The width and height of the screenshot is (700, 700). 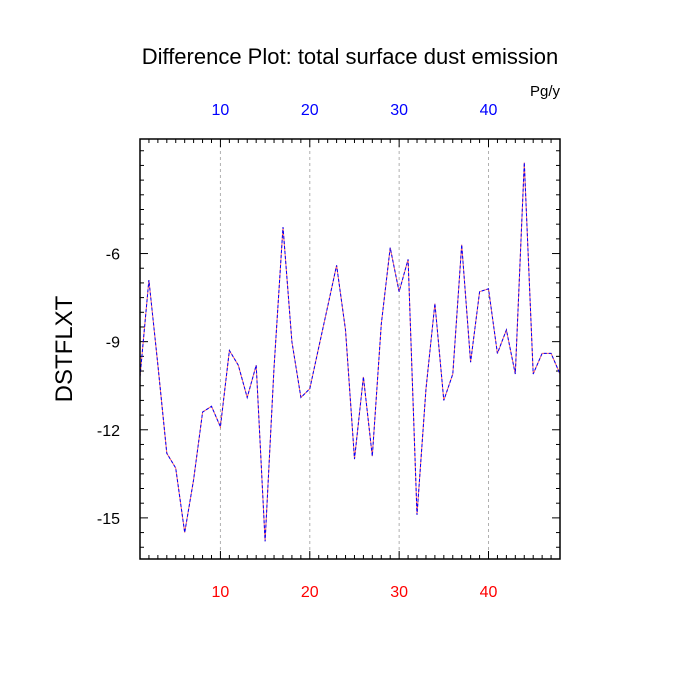 What do you see at coordinates (108, 431) in the screenshot?
I see `y-tick-label: -12` at bounding box center [108, 431].